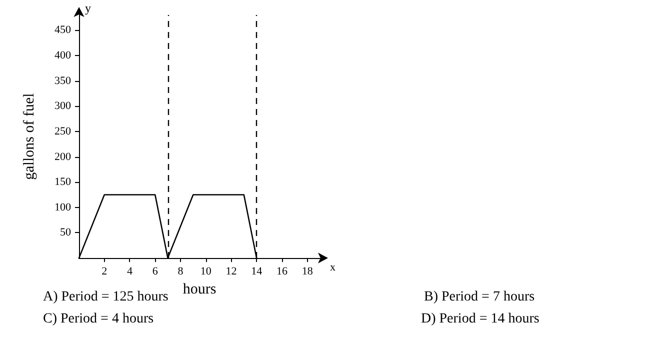 The height and width of the screenshot is (347, 650). I want to click on y-tick-label: 200, so click(63, 156).